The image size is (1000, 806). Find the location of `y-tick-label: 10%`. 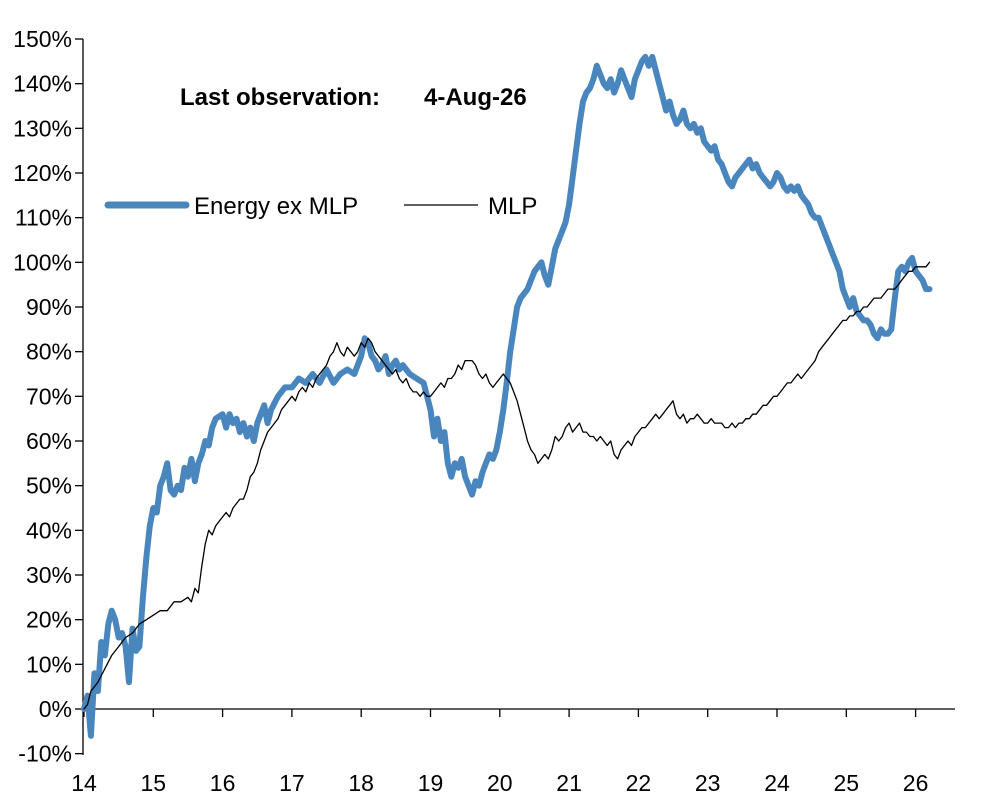

y-tick-label: 10% is located at coordinates (49, 664).